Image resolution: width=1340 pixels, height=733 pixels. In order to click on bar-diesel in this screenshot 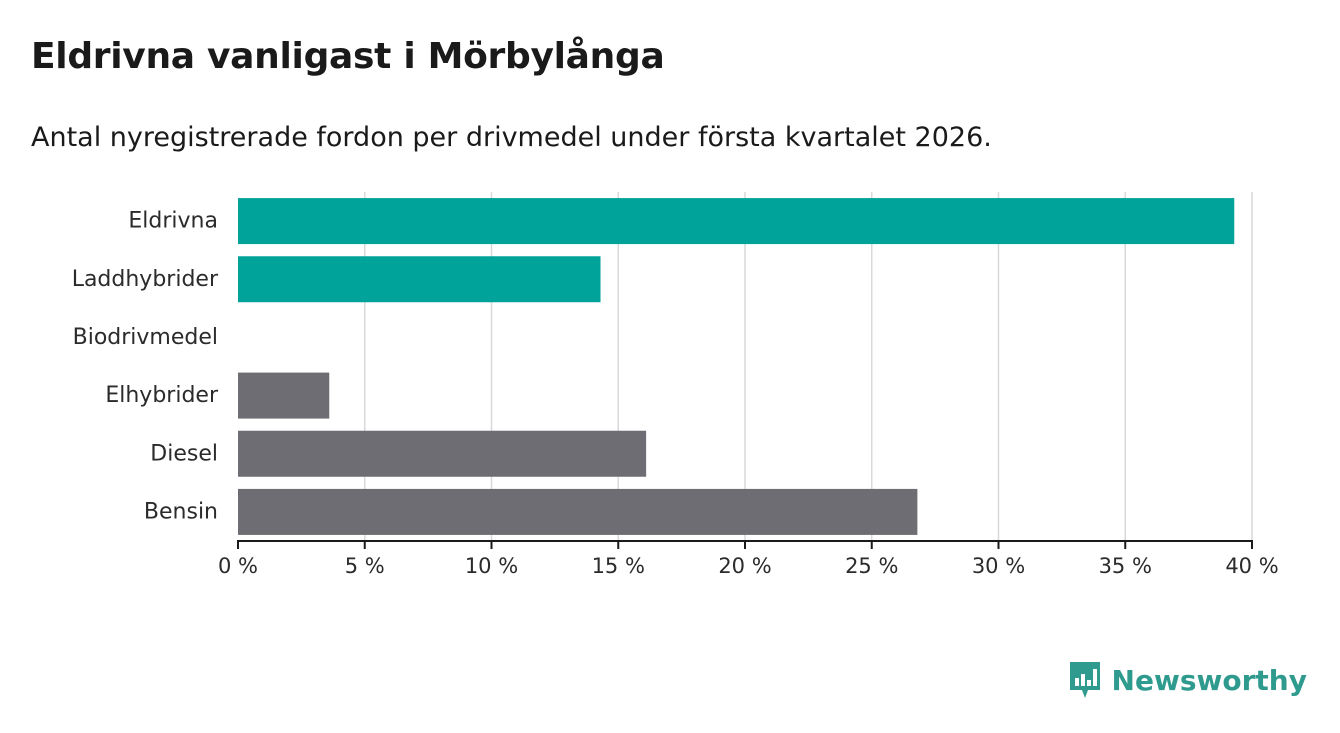, I will do `click(442, 453)`.